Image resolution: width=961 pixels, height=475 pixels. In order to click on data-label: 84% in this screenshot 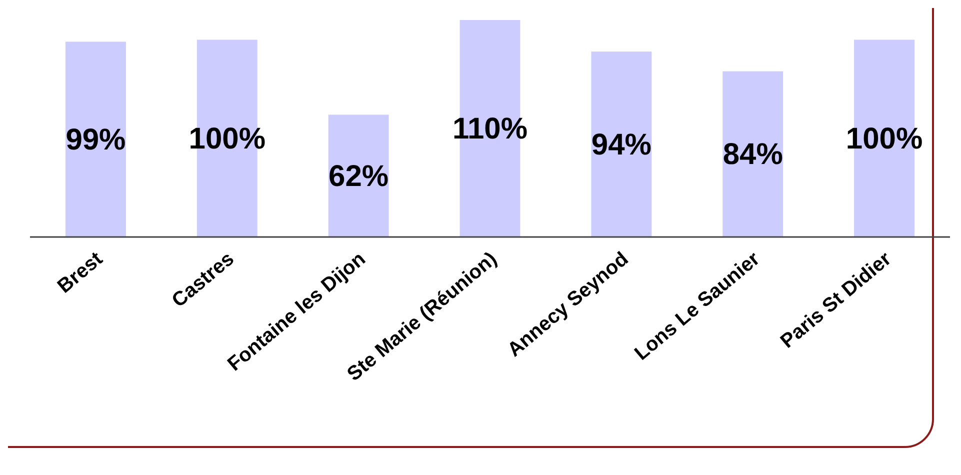, I will do `click(752, 155)`.